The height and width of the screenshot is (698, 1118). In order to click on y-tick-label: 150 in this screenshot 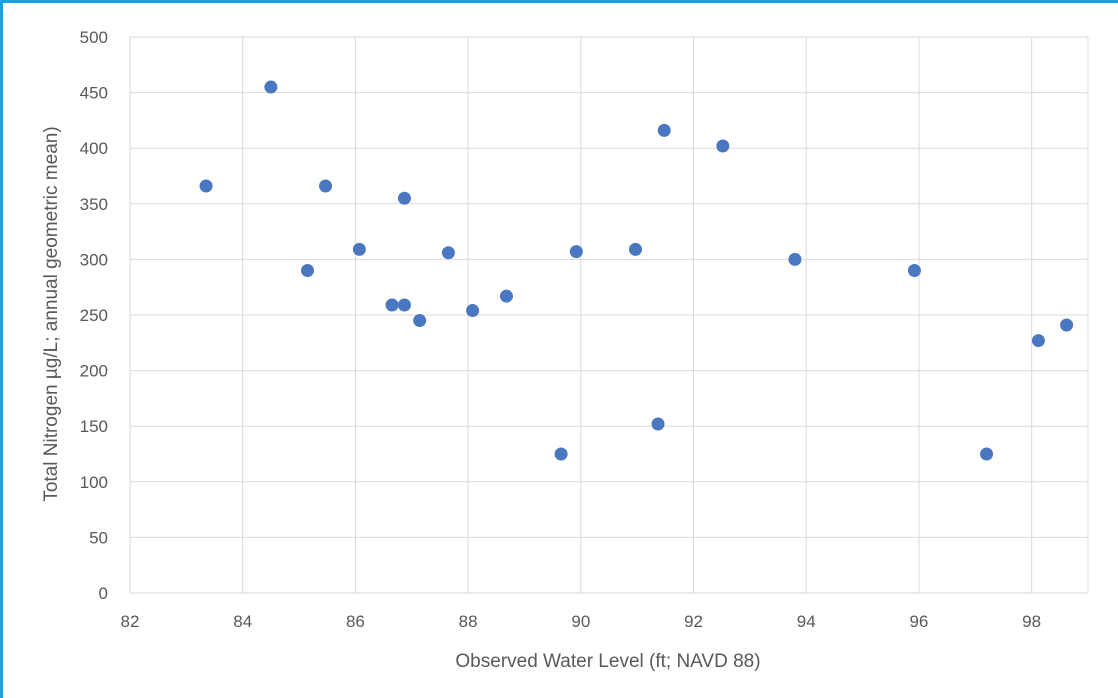, I will do `click(94, 426)`.